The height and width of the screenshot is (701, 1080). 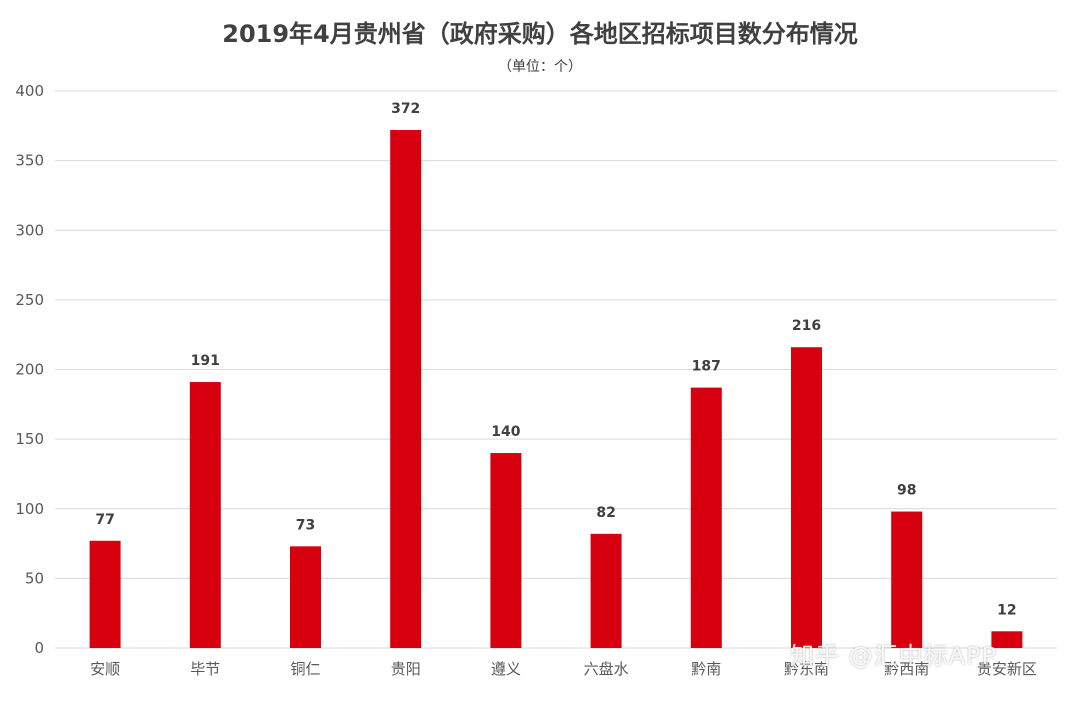 I want to click on data-label: 216, so click(x=806, y=326).